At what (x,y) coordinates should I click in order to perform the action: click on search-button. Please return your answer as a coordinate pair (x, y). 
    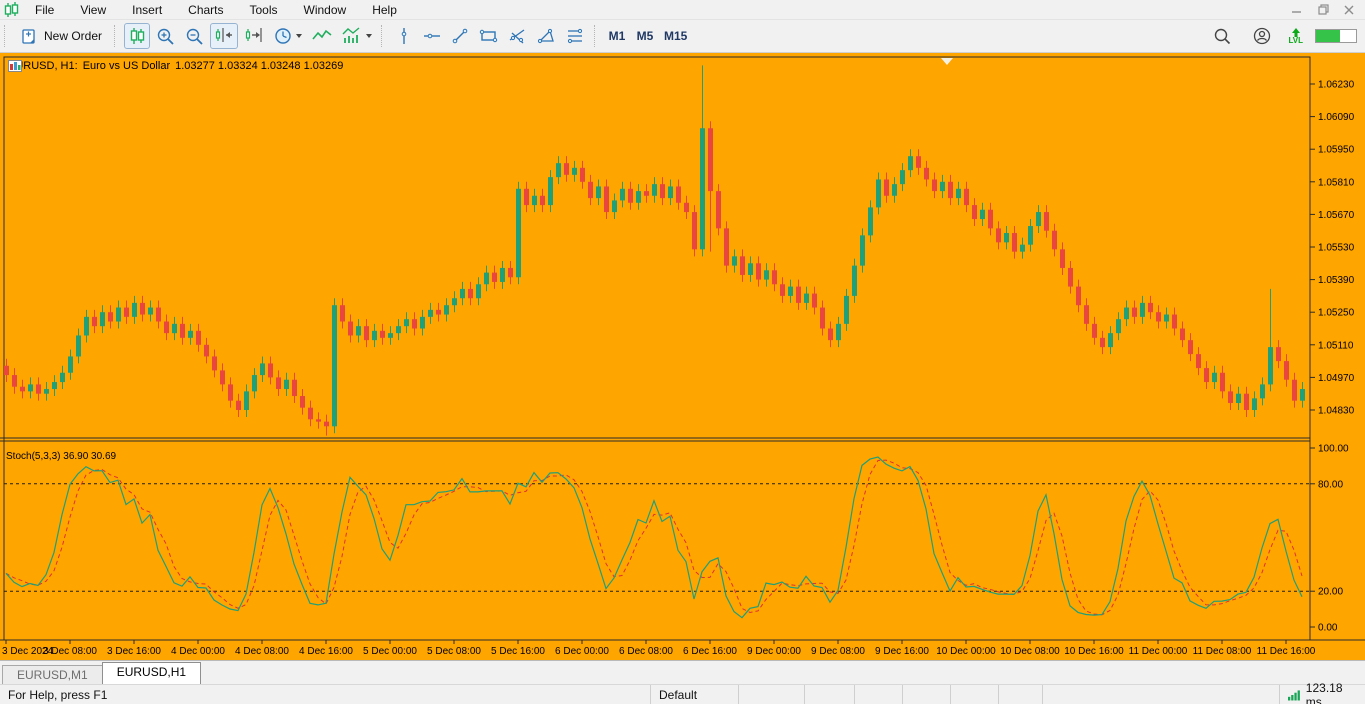
    Looking at the image, I should click on (1222, 36).